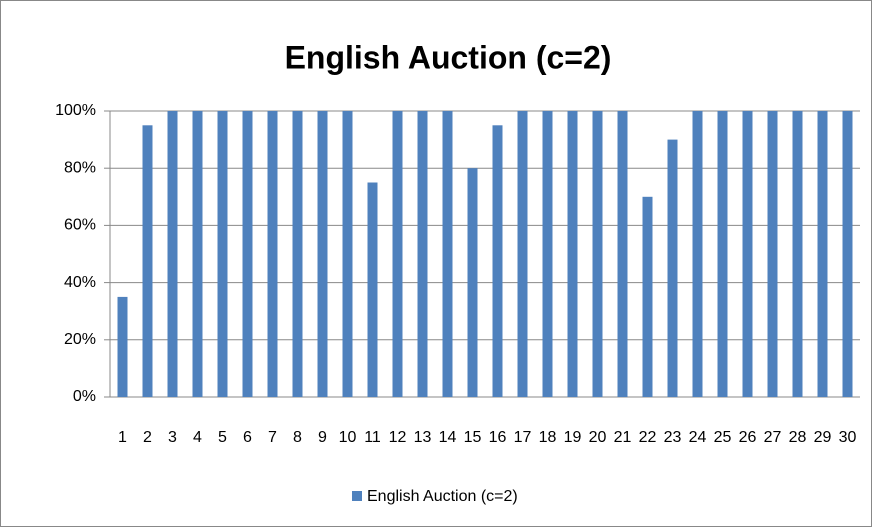  What do you see at coordinates (573, 437) in the screenshot?
I see `x-tick-label: 19` at bounding box center [573, 437].